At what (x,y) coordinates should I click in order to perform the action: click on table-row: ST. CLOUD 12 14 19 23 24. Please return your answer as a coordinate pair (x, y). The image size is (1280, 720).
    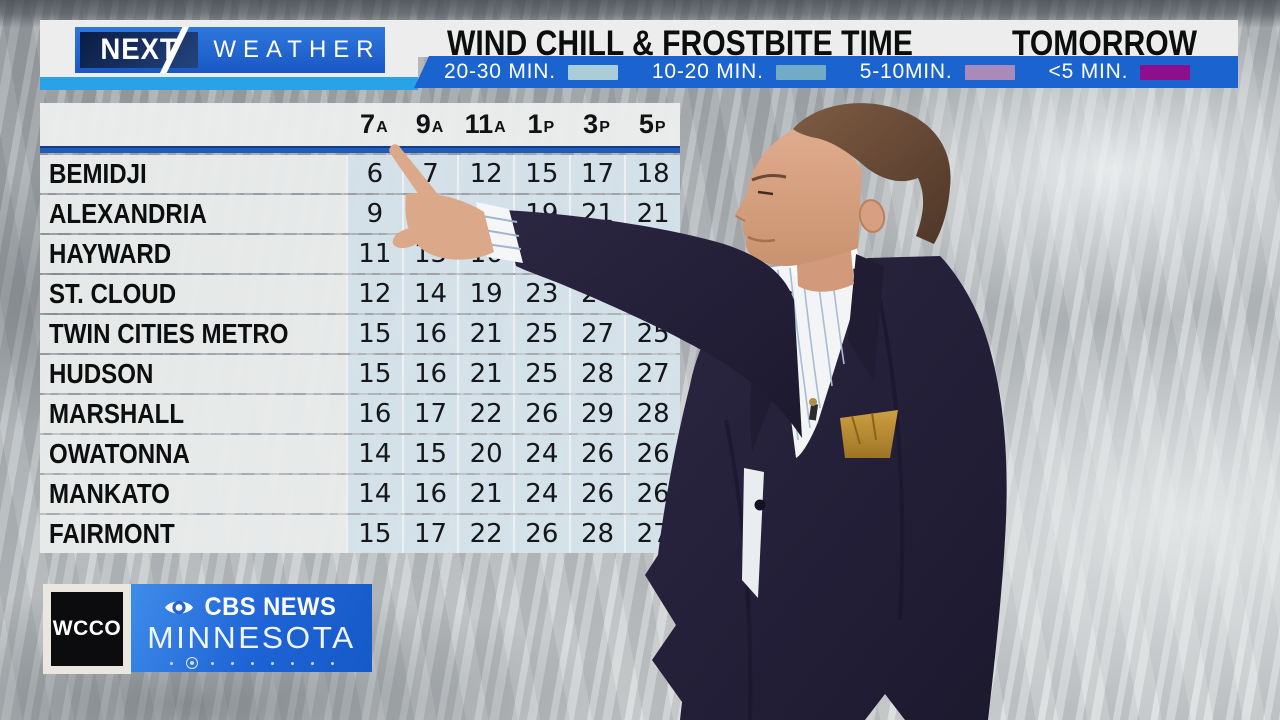
    Looking at the image, I should click on (360, 294).